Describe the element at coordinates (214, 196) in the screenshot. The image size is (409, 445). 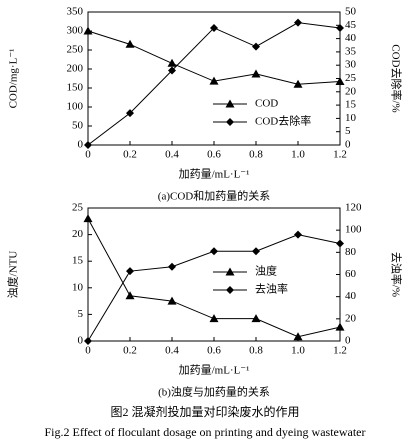
I see `chart-title: (a)COD和加药量的关系` at that location.